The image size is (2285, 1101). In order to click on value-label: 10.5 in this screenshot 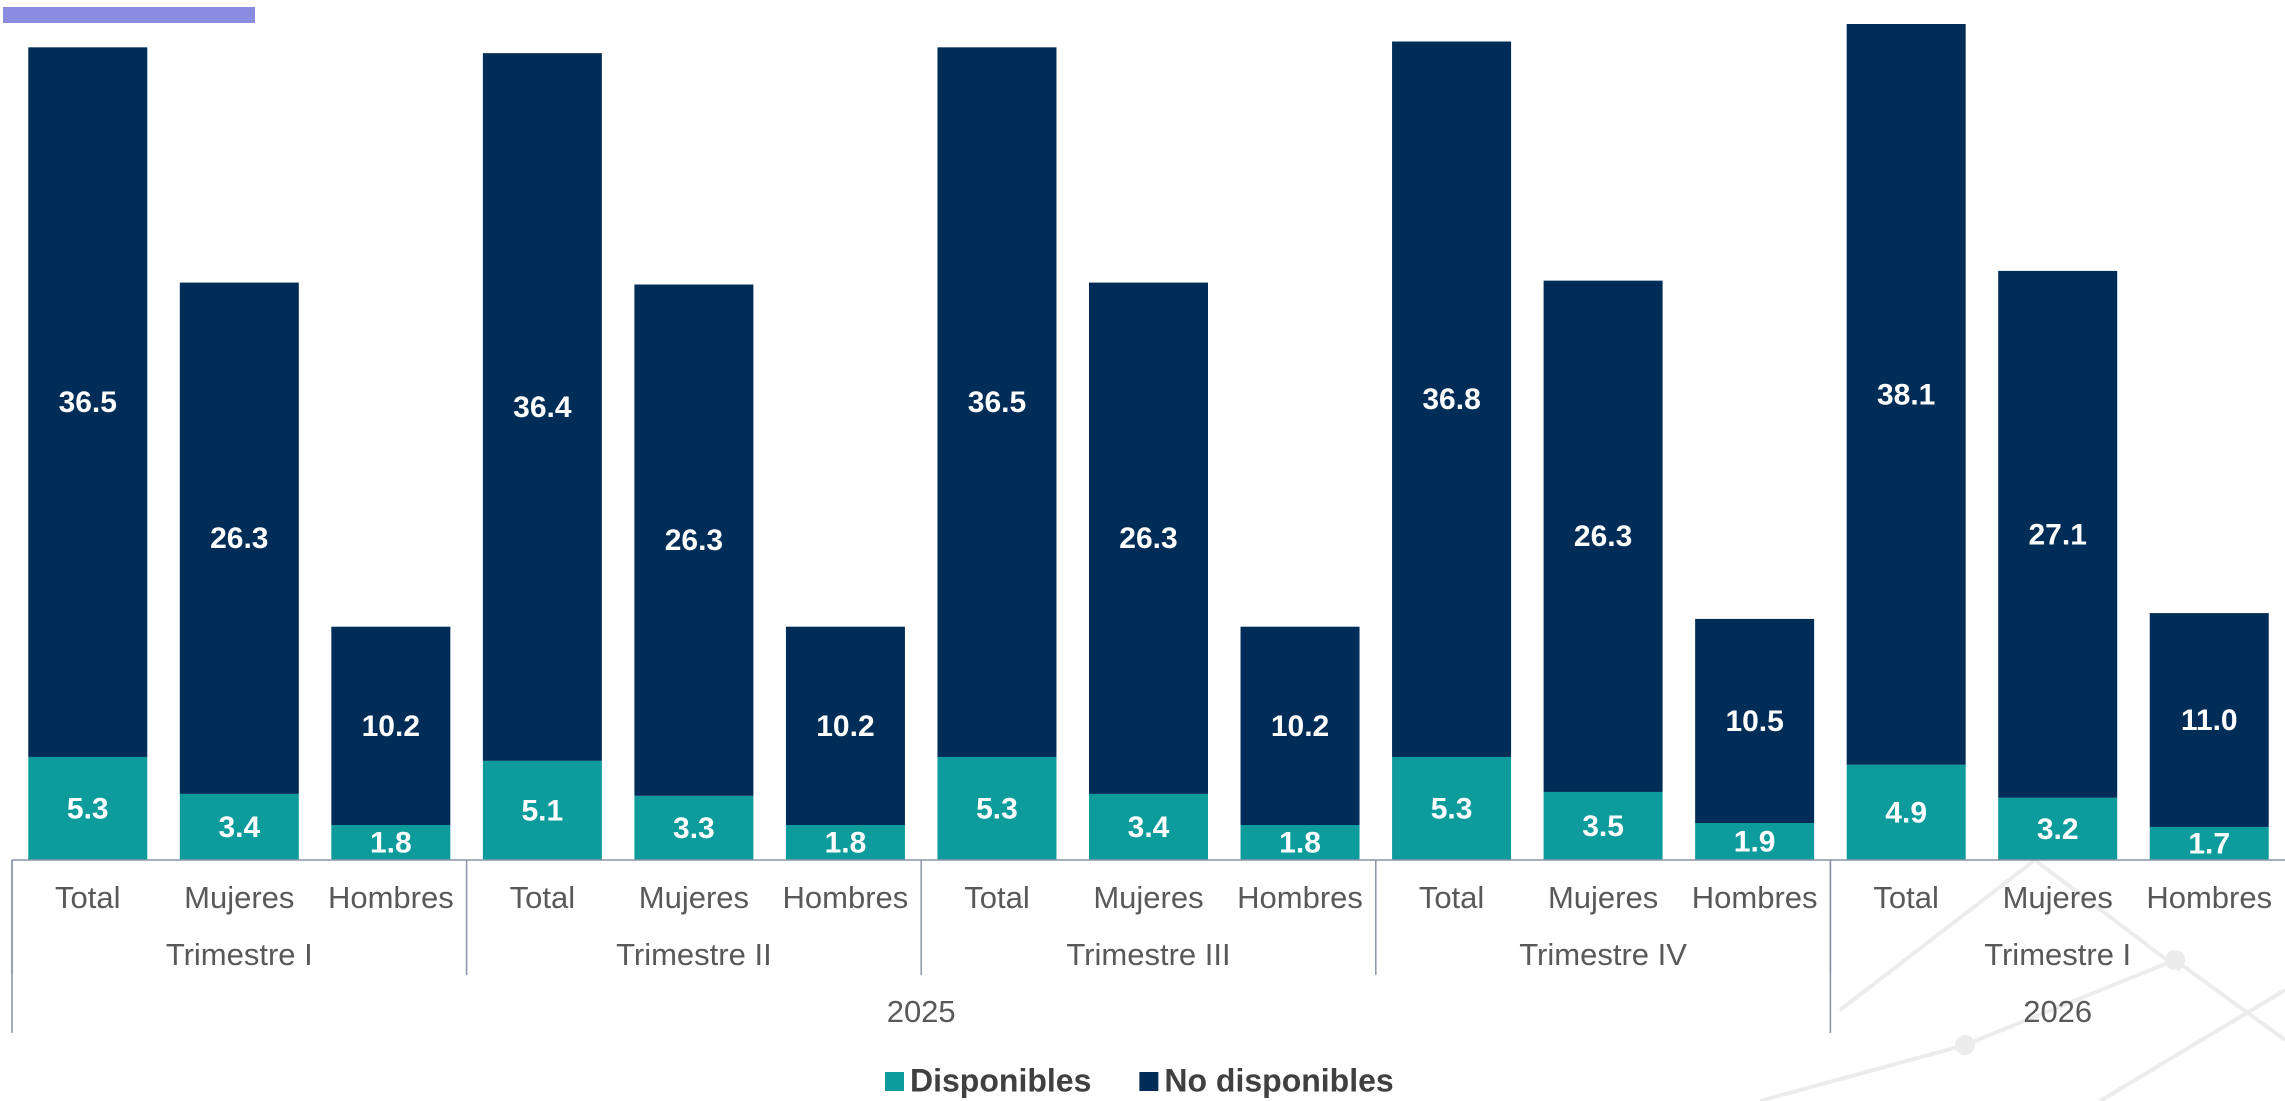, I will do `click(1754, 721)`.